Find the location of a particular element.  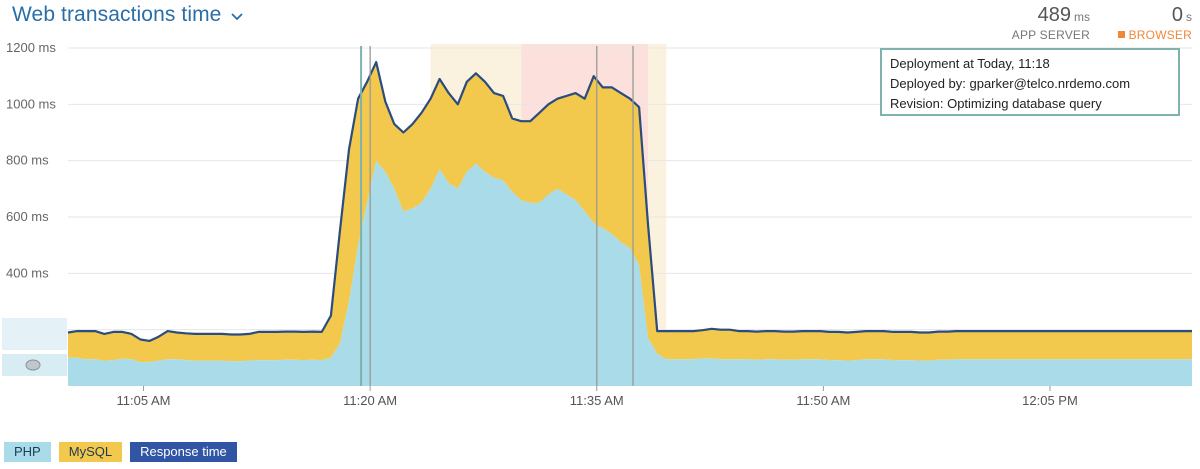

x-tick-label-0: 11:05 AM is located at coordinates (144, 400).